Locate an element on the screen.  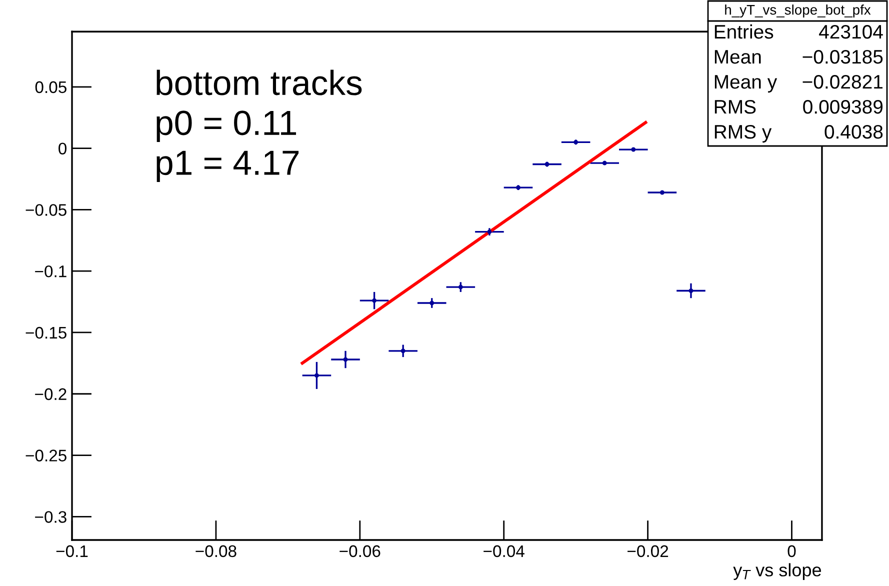
text: Mean y −0.02821 is located at coordinates (798, 83).